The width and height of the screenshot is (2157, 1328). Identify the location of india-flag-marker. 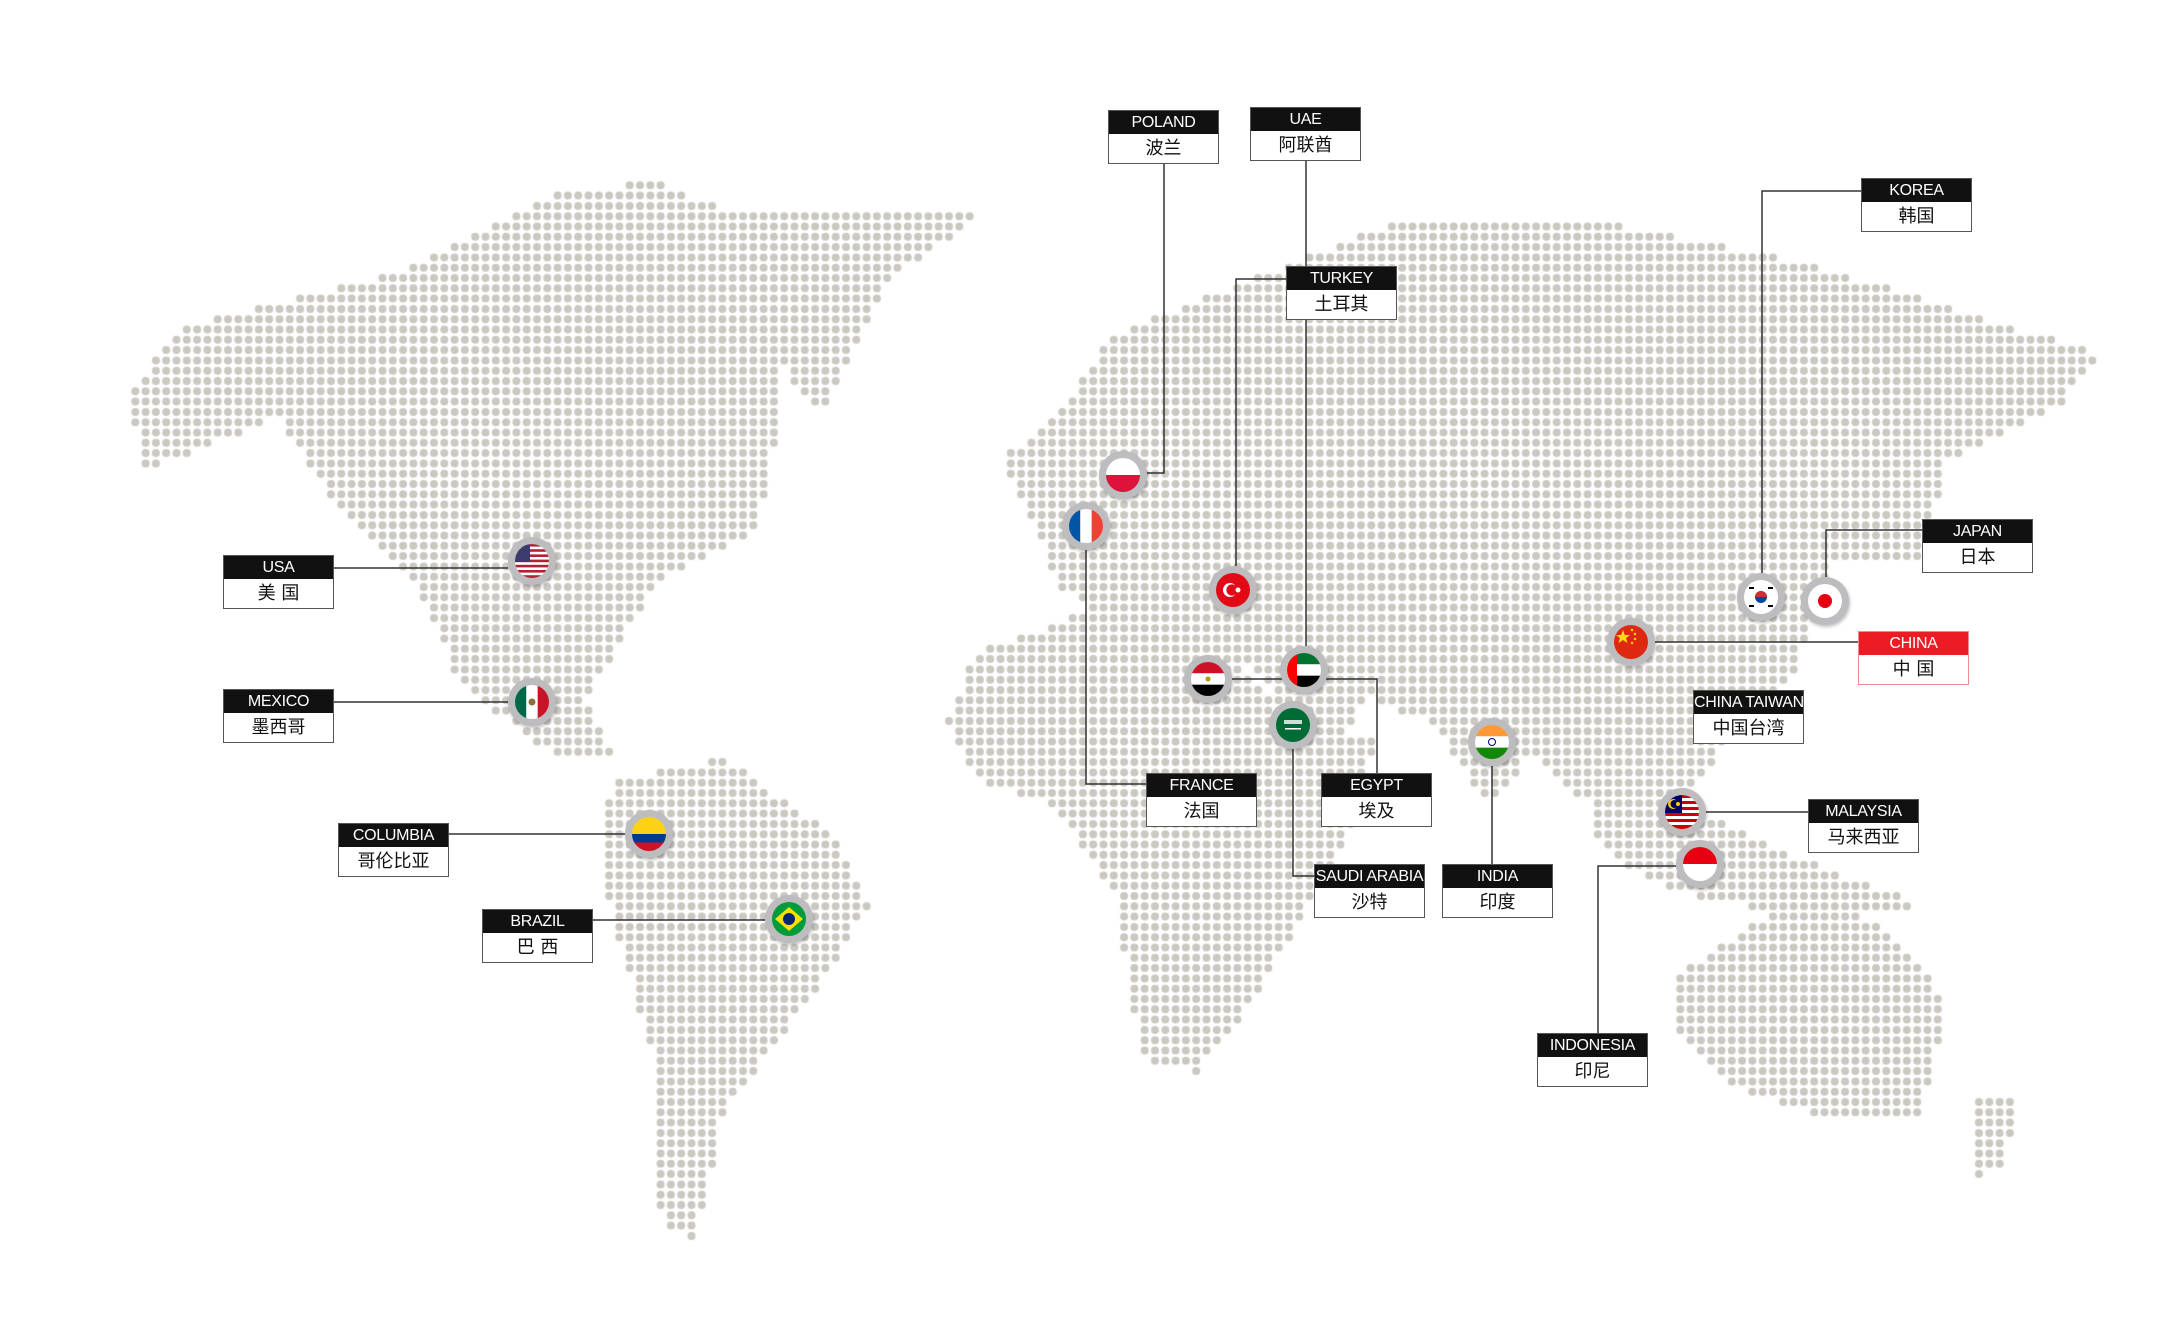
(1492, 742).